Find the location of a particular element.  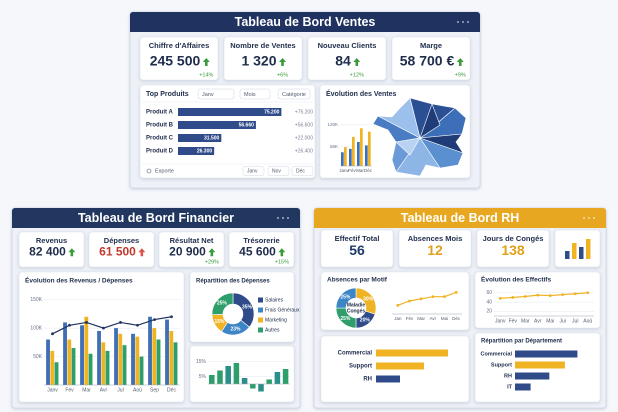

footer-label: Exporte is located at coordinates (164, 171).